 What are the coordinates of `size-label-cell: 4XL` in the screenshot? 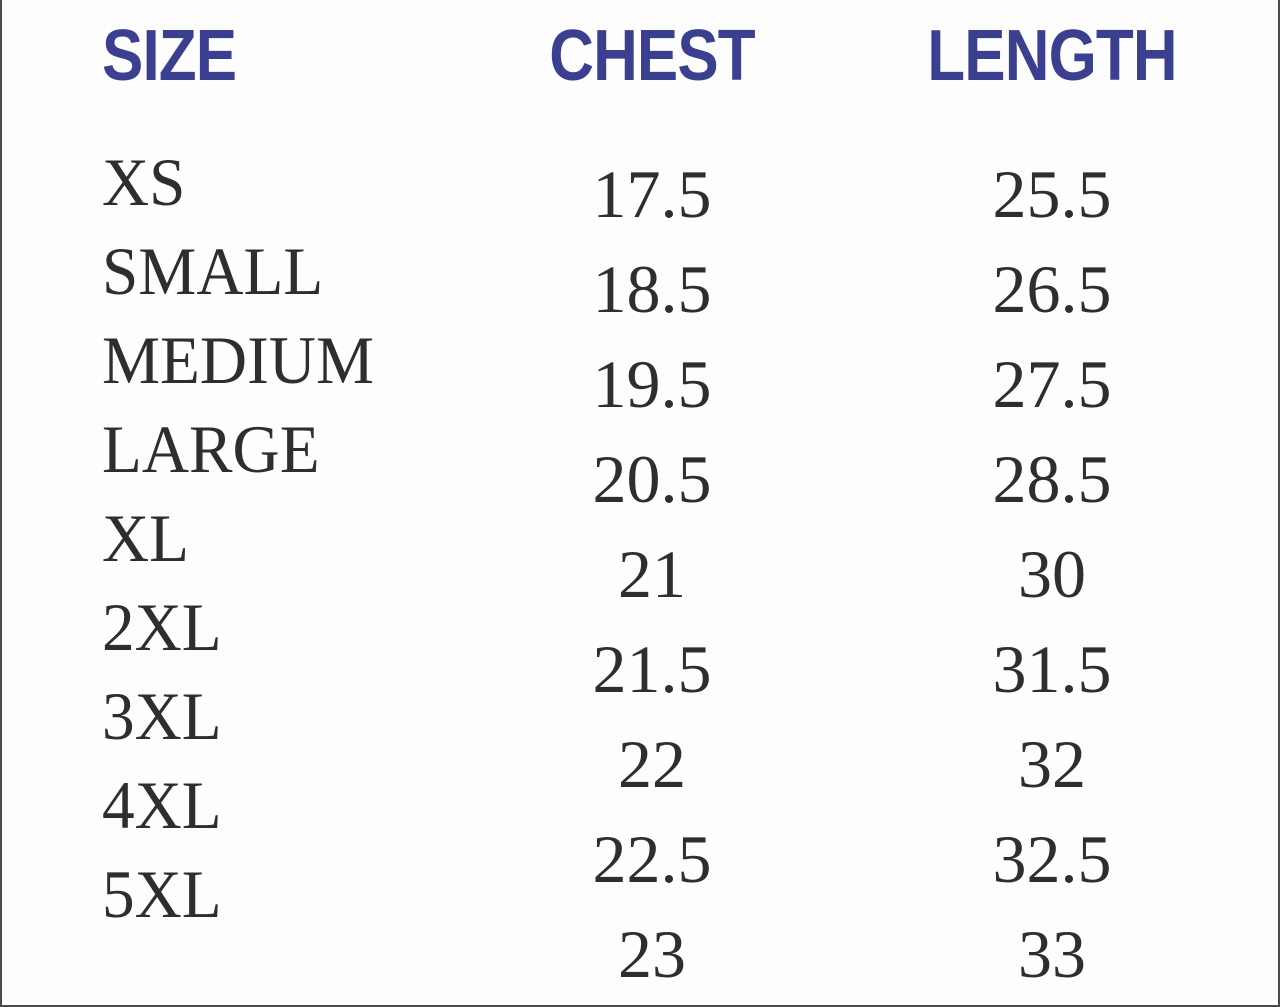 It's located at (162, 805).